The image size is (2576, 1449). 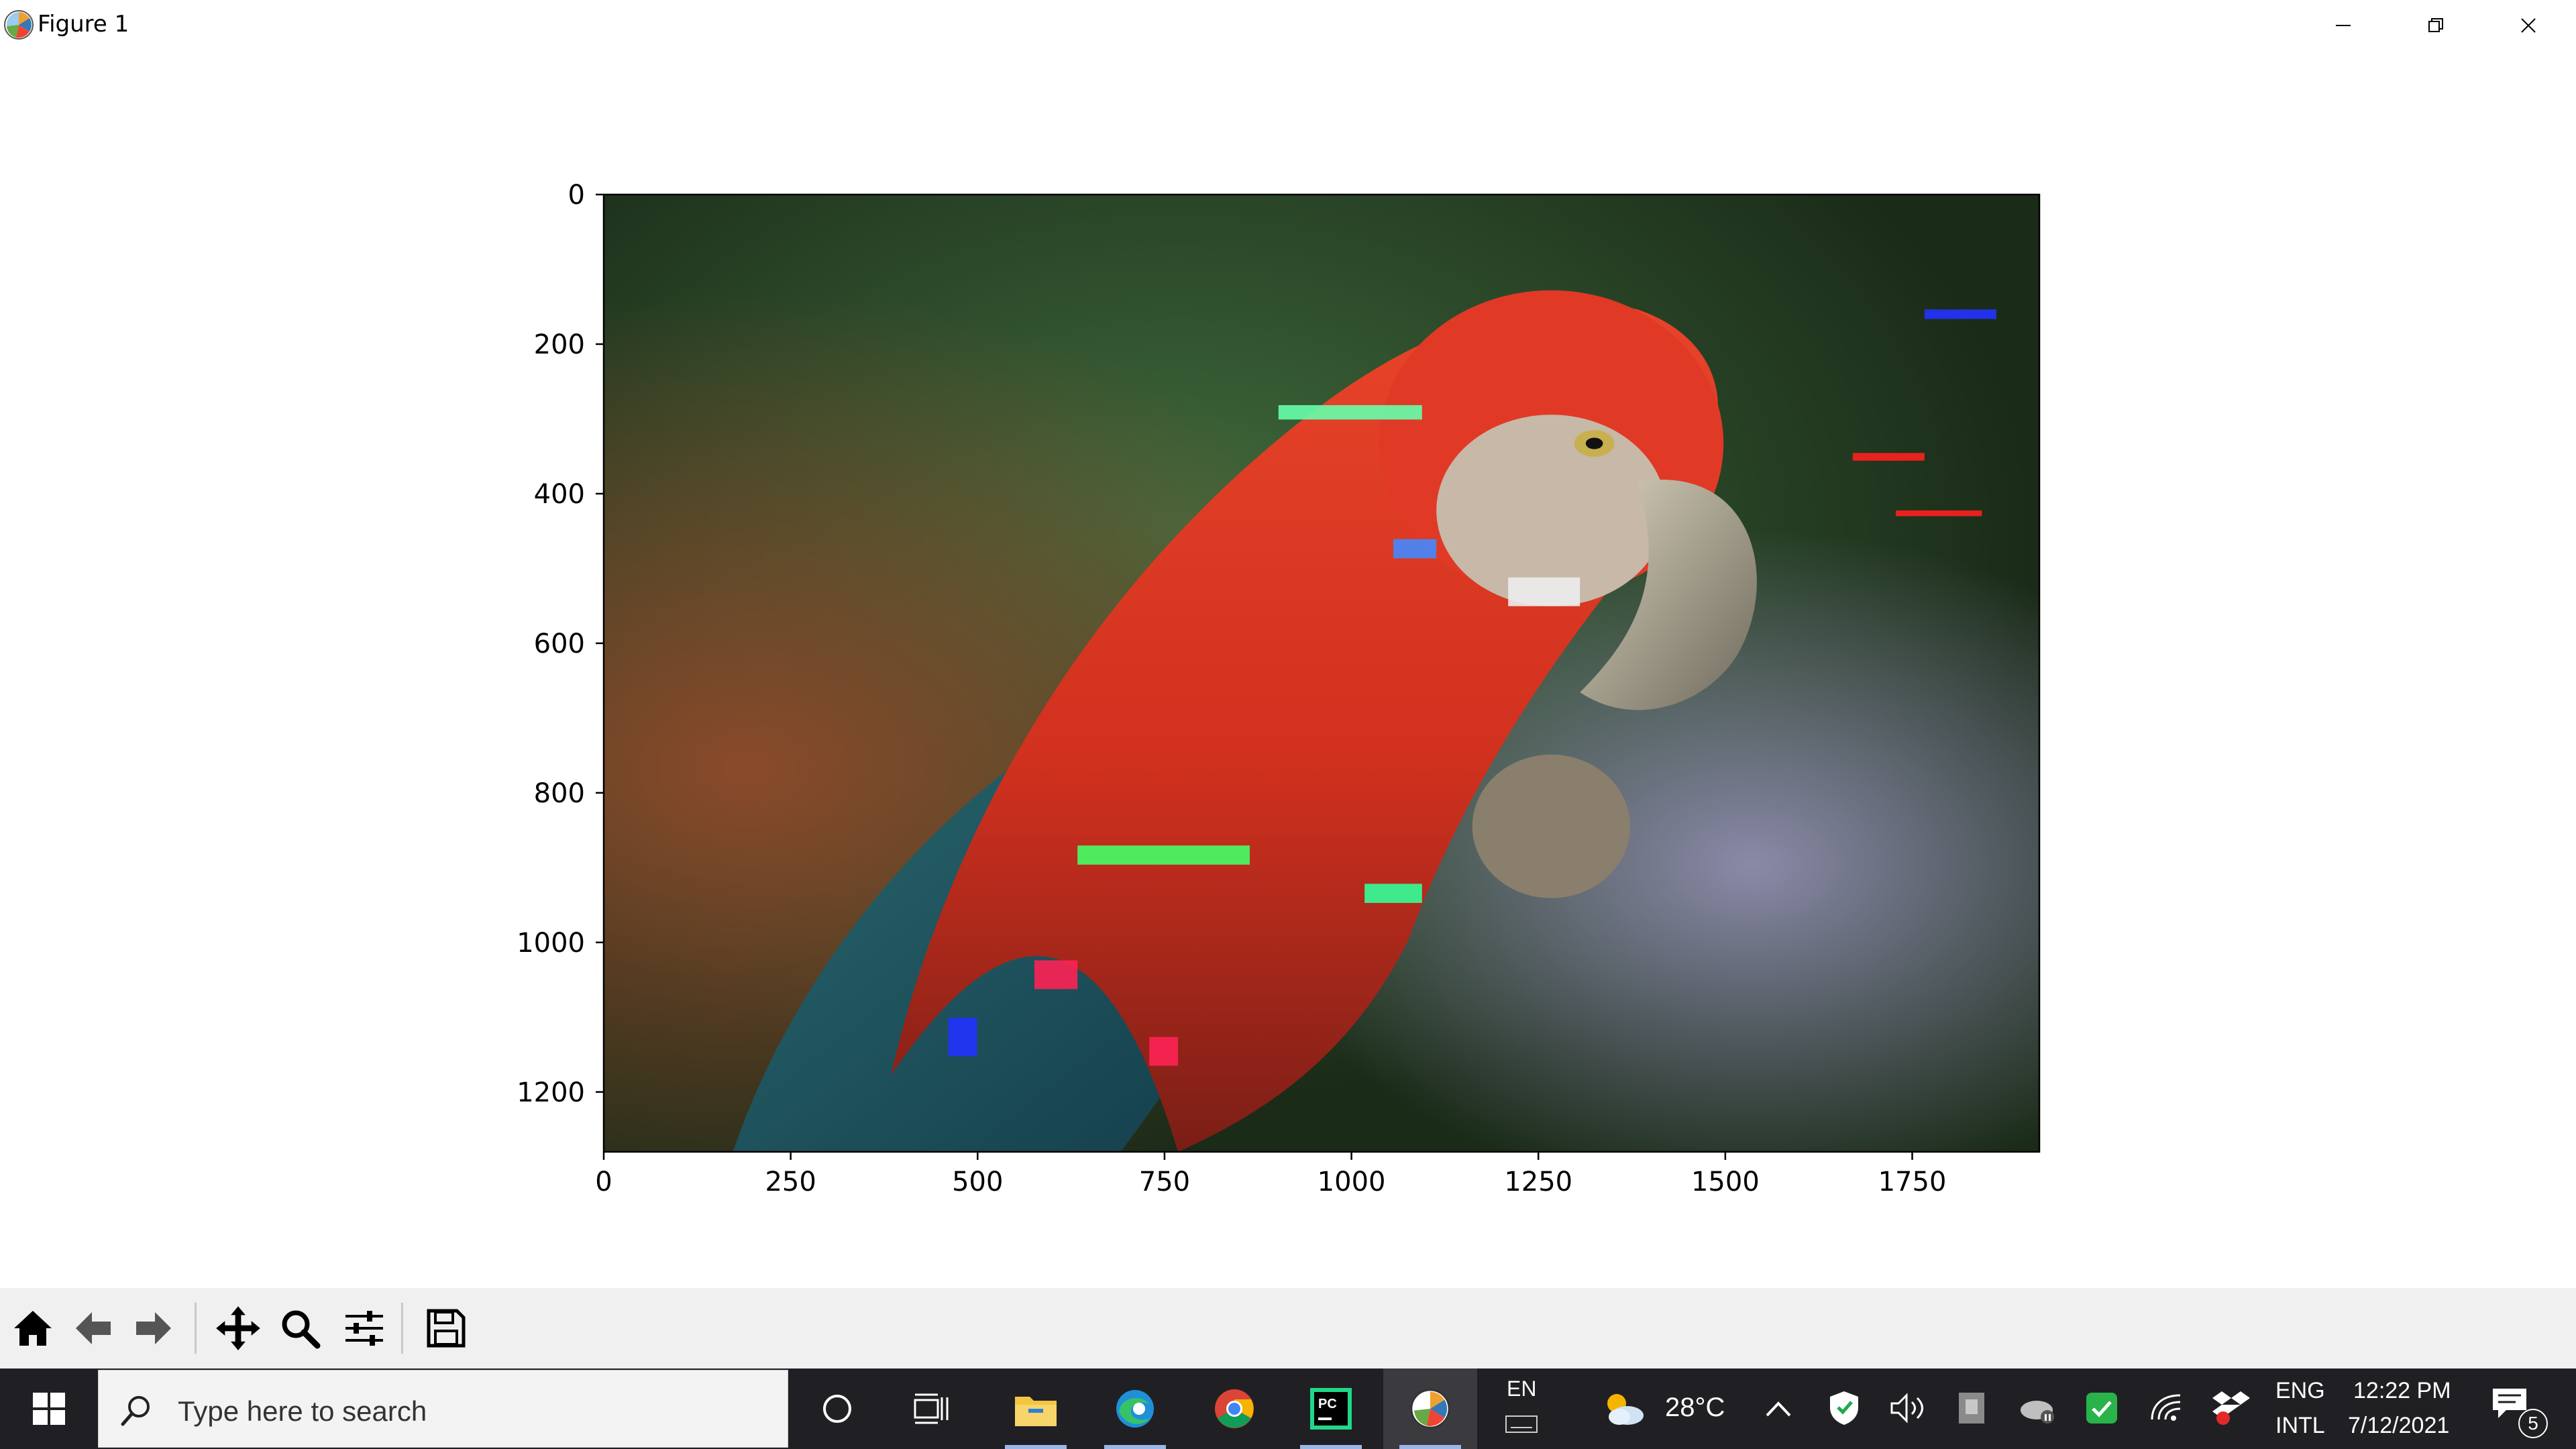 What do you see at coordinates (2402, 1390) in the screenshot?
I see `clock-time: 12:22 PM` at bounding box center [2402, 1390].